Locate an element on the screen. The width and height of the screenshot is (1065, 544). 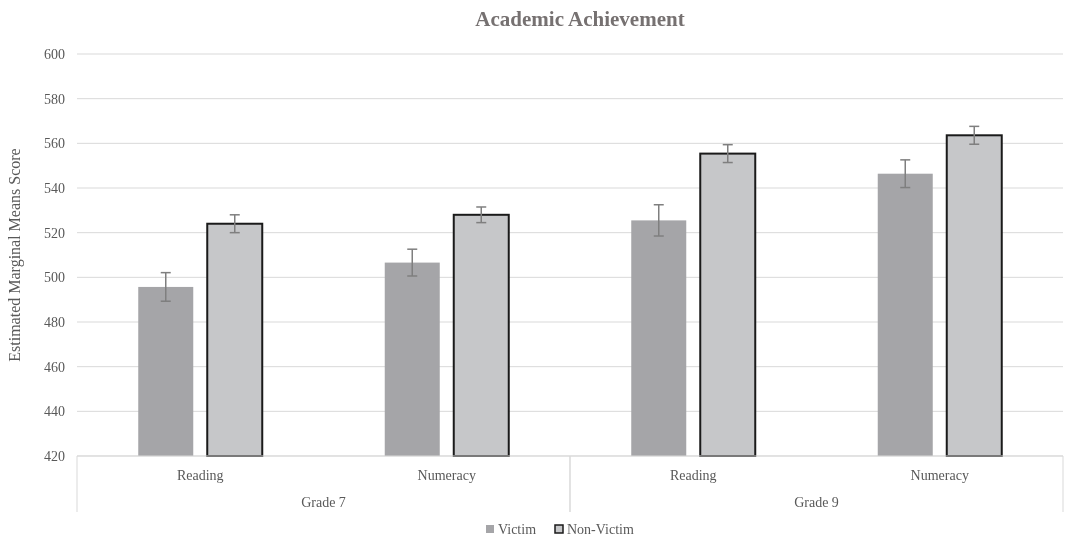
text: Grade 9 is located at coordinates (816, 502).